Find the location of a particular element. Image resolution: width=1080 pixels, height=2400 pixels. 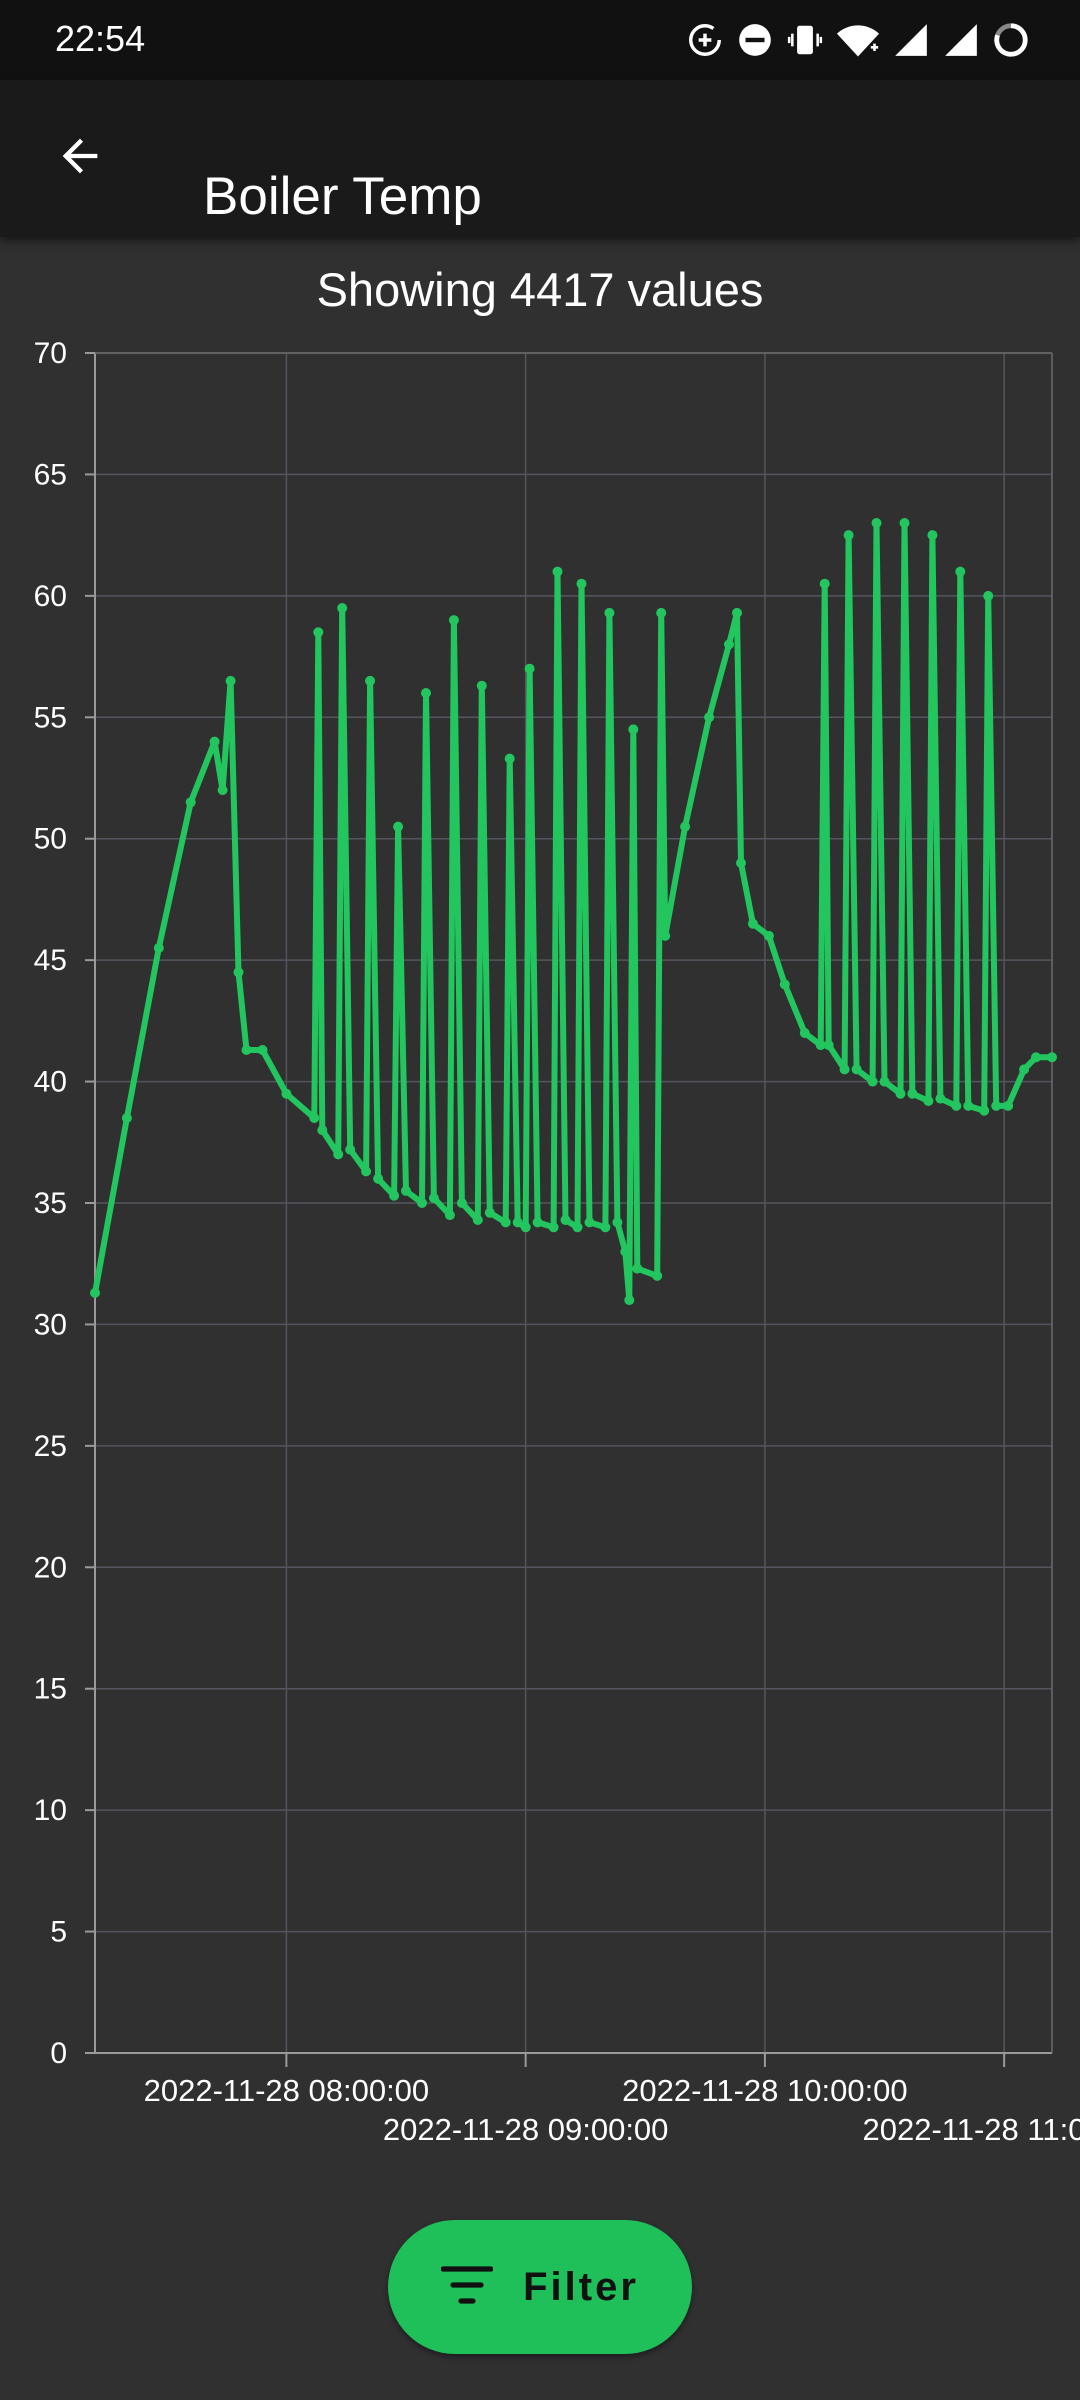

y-tick-label: 15 is located at coordinates (50, 1689).